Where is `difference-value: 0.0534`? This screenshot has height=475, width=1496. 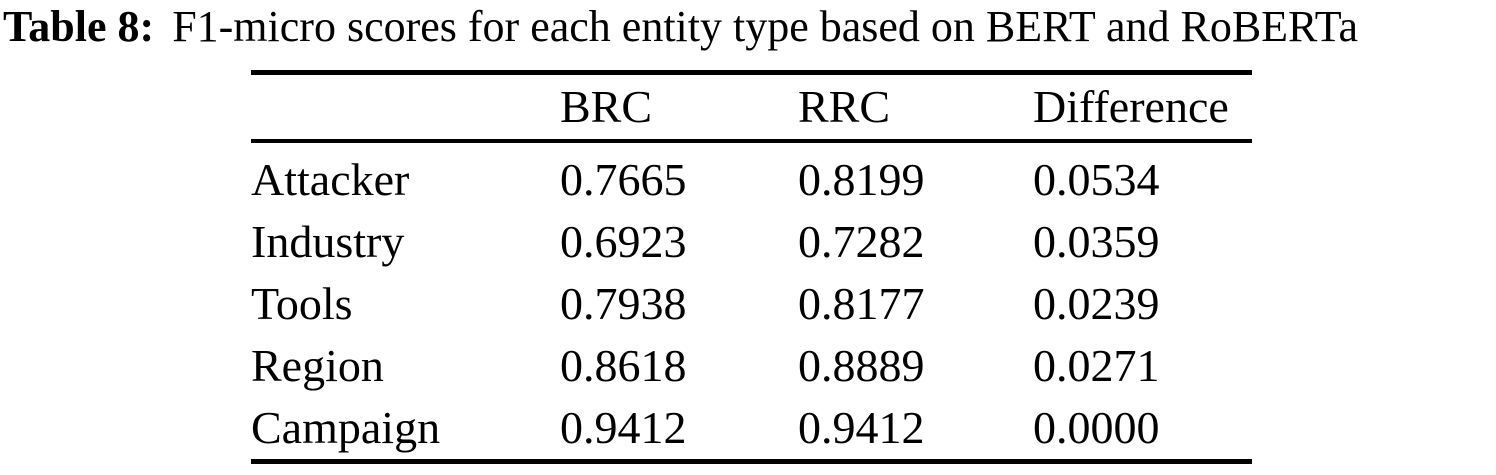 difference-value: 0.0534 is located at coordinates (1096, 179).